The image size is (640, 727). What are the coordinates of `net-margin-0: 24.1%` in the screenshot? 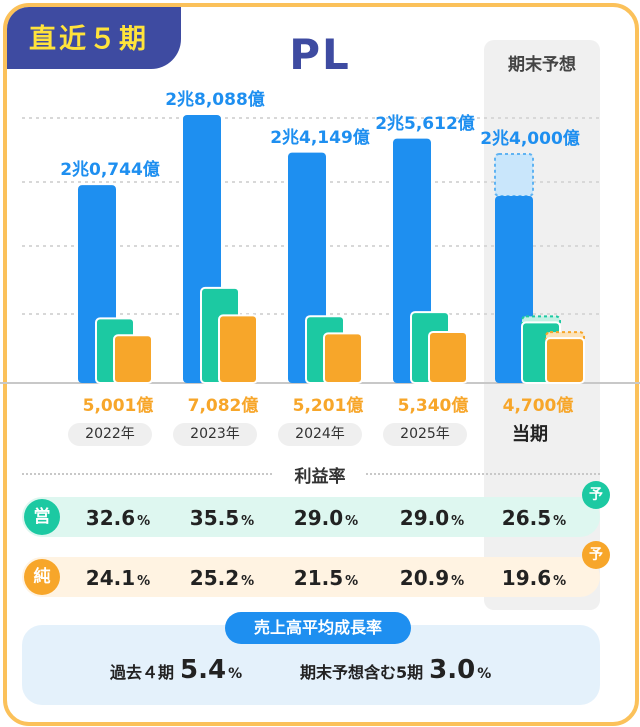 It's located at (118, 578).